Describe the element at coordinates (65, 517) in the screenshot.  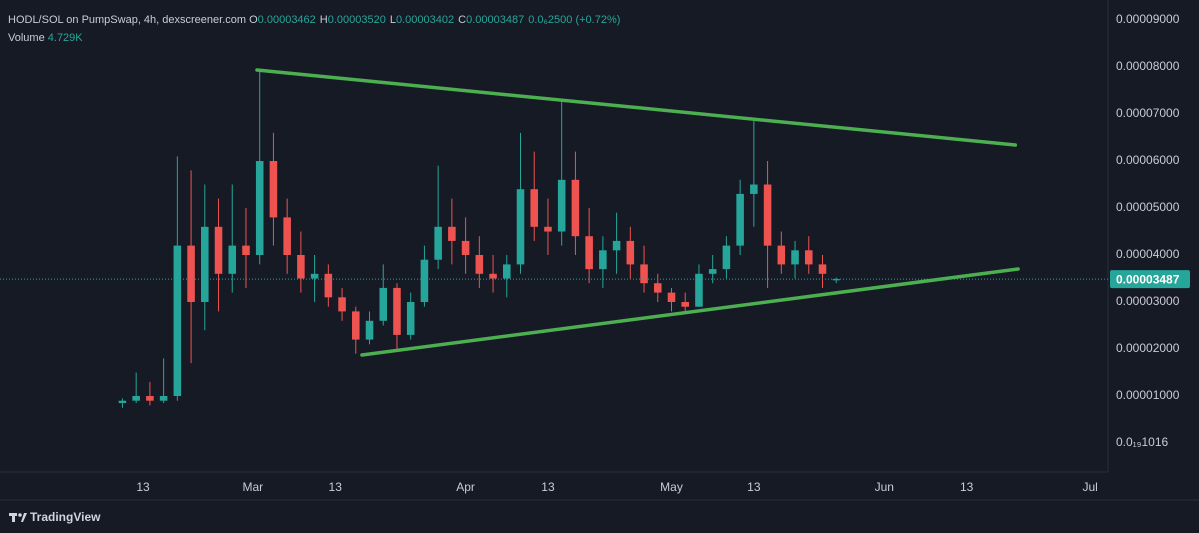
I see `watermark: TradingView` at that location.